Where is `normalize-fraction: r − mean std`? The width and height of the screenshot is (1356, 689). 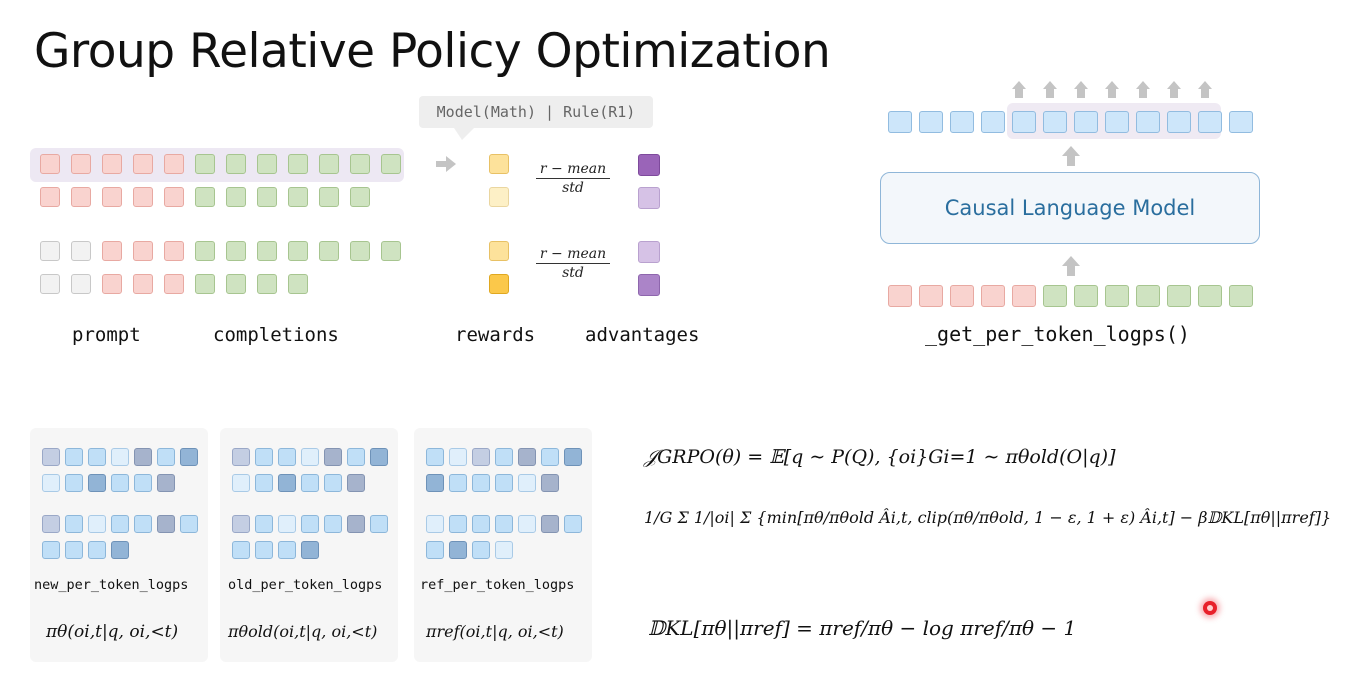 normalize-fraction: r − mean std is located at coordinates (573, 263).